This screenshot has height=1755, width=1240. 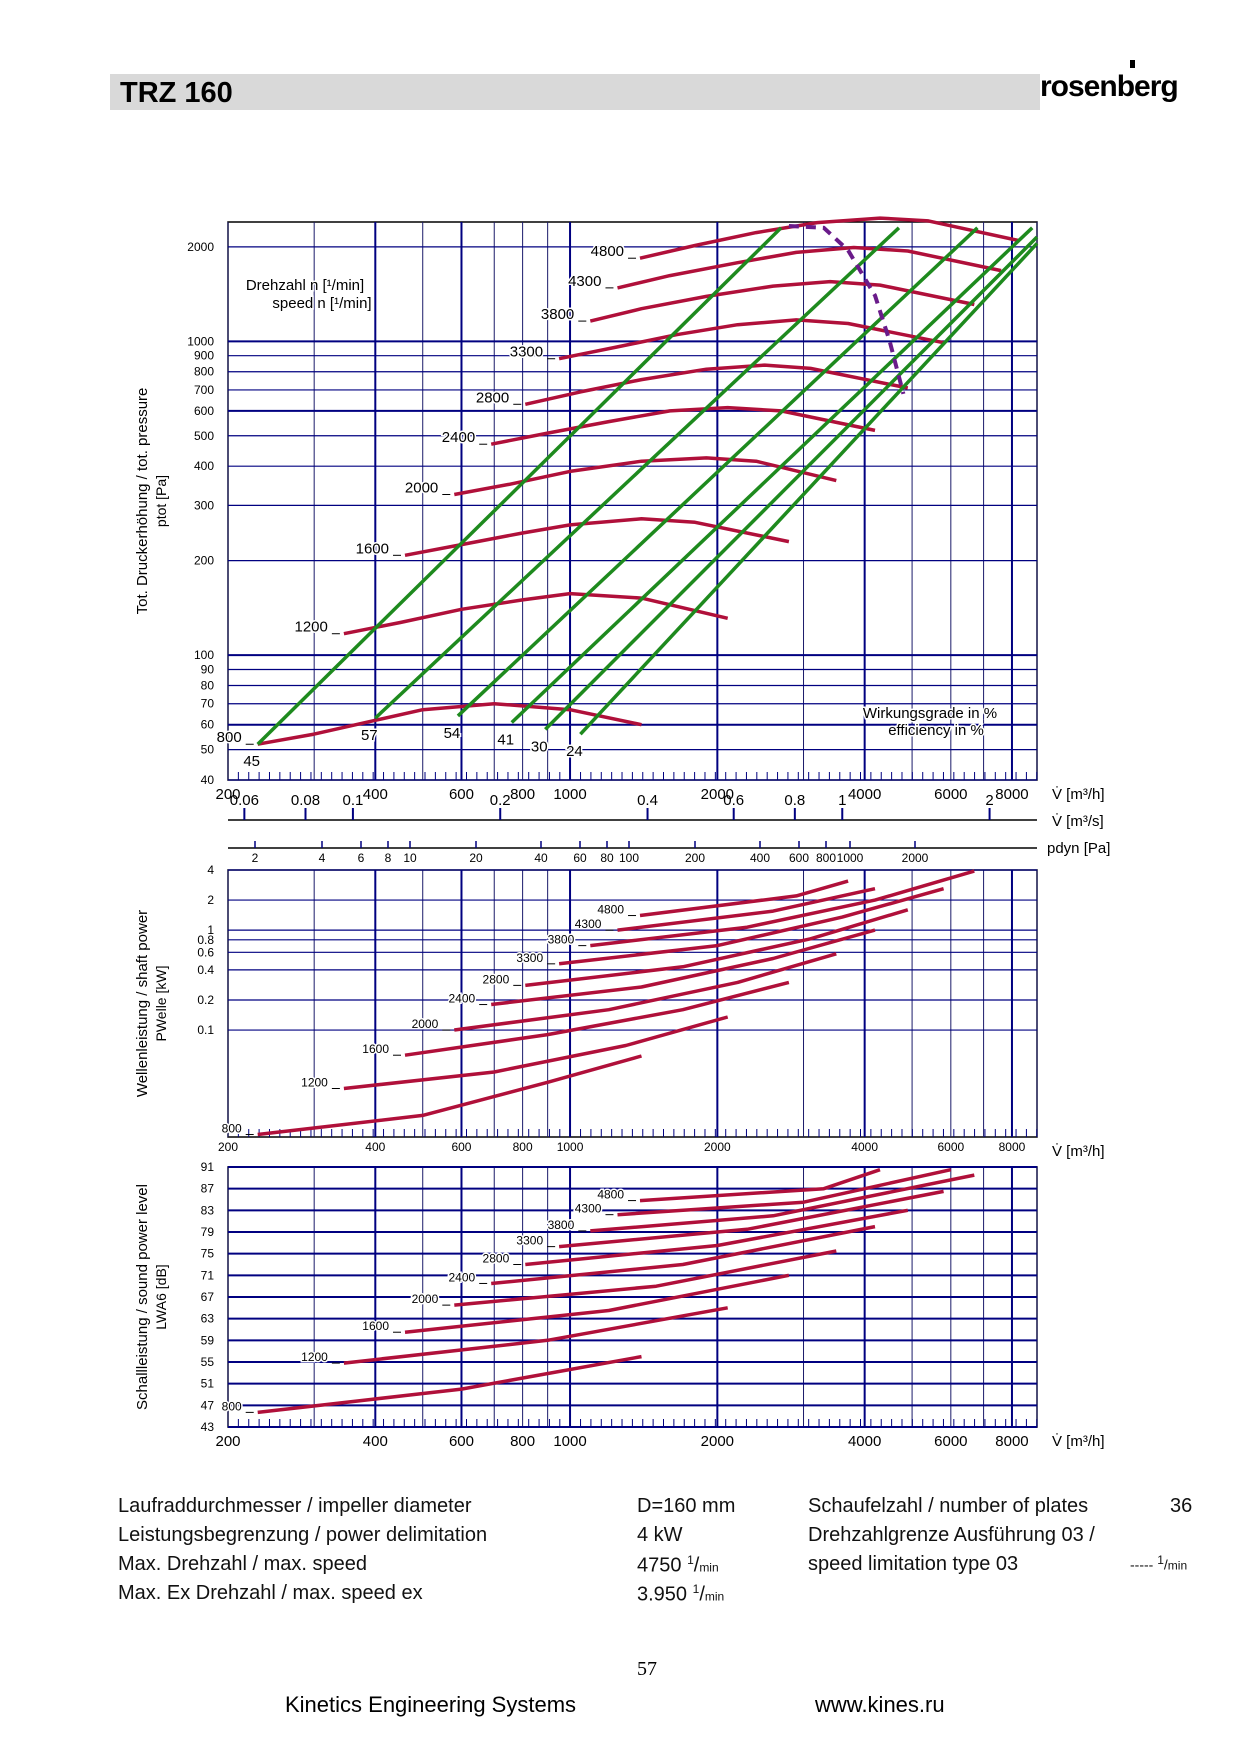 What do you see at coordinates (1109, 86) in the screenshot?
I see `brand-logo: rosenberg` at bounding box center [1109, 86].